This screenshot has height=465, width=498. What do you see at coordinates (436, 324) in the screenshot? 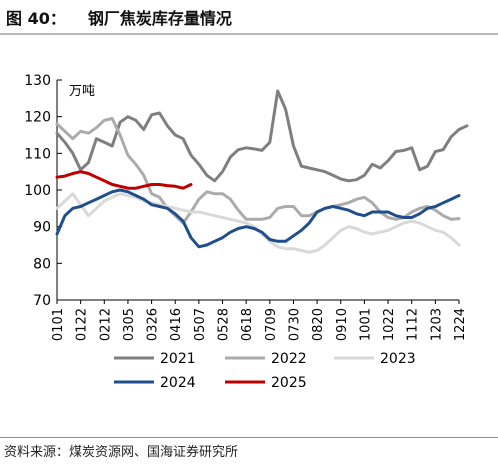
I see `x-tick-label: 1203` at bounding box center [436, 324].